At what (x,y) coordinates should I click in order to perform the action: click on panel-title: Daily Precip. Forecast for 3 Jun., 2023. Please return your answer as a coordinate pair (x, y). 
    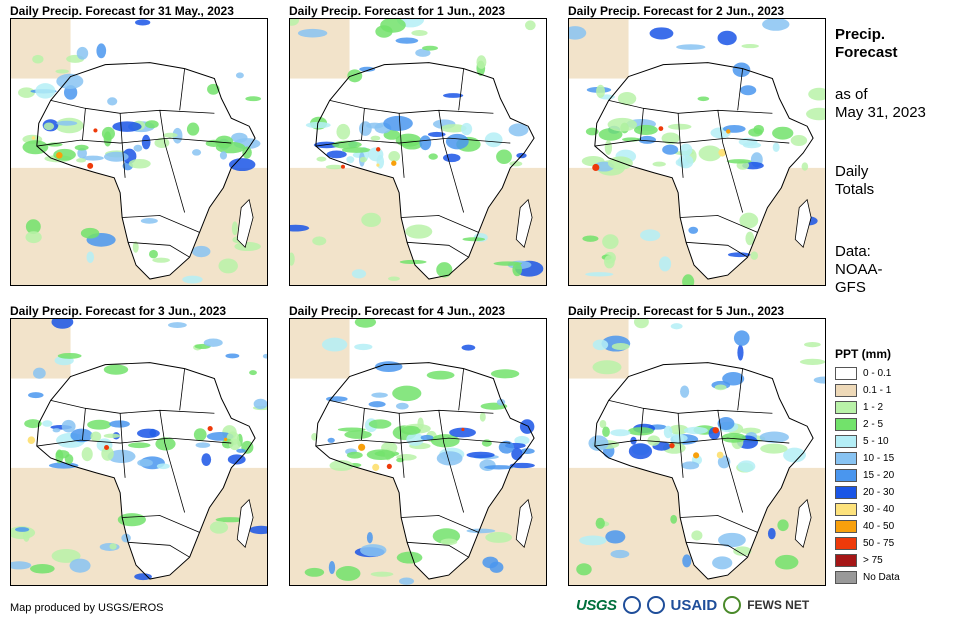
    Looking at the image, I should click on (118, 311).